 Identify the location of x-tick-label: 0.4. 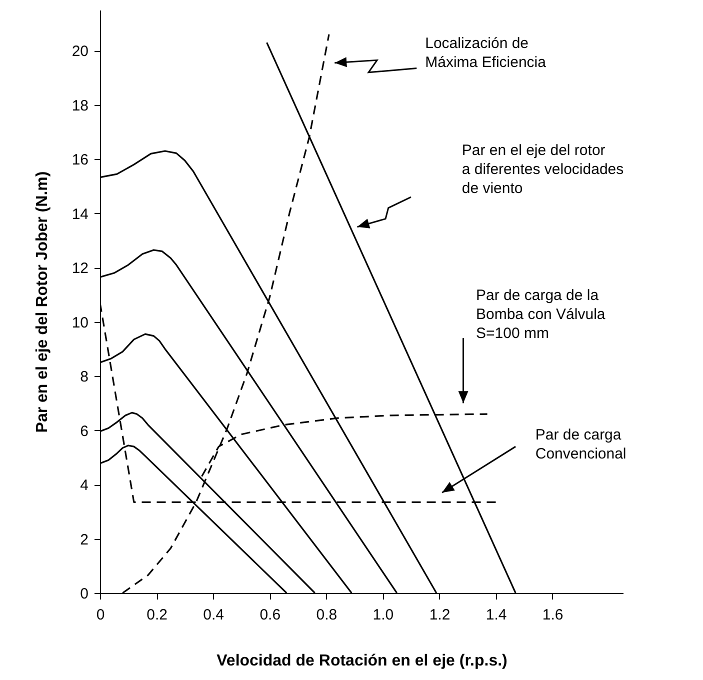
(213, 615).